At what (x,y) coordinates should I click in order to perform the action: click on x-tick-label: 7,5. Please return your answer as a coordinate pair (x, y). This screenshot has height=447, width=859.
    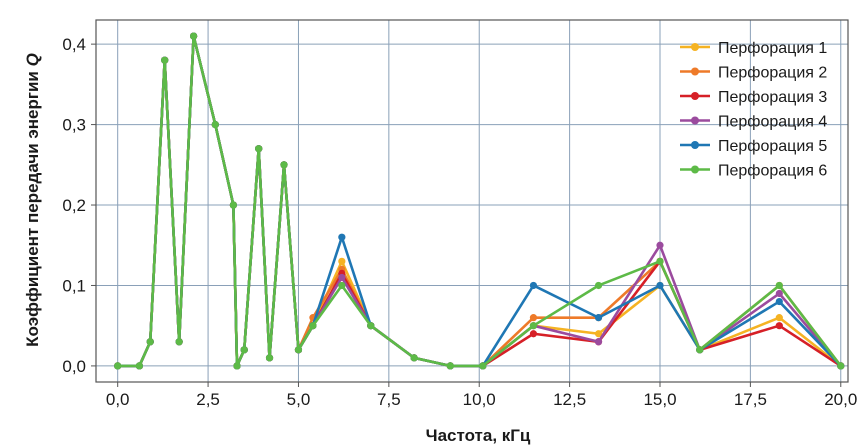
    Looking at the image, I should click on (389, 399).